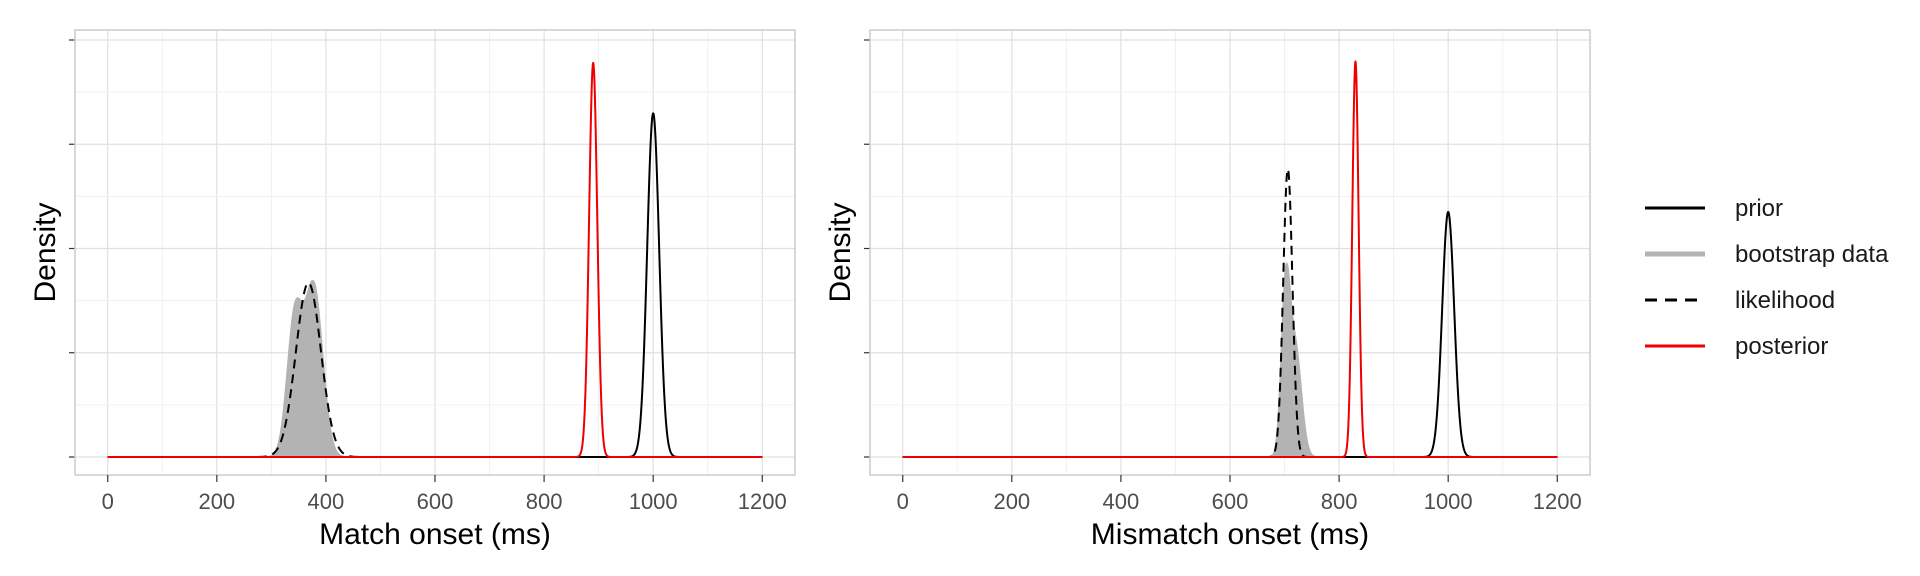 Image resolution: width=1920 pixels, height=576 pixels. Describe the element at coordinates (840, 252) in the screenshot. I see `y-axis-title-mismatch: Density` at that location.